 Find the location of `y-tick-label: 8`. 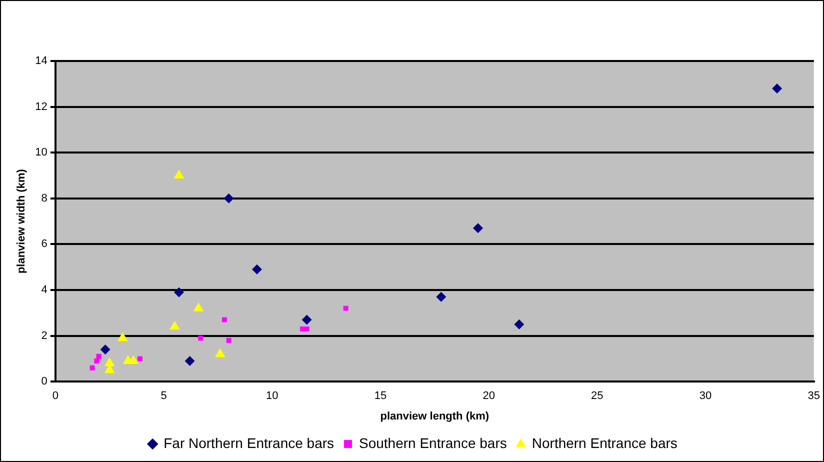

y-tick-label: 8 is located at coordinates (44, 198).